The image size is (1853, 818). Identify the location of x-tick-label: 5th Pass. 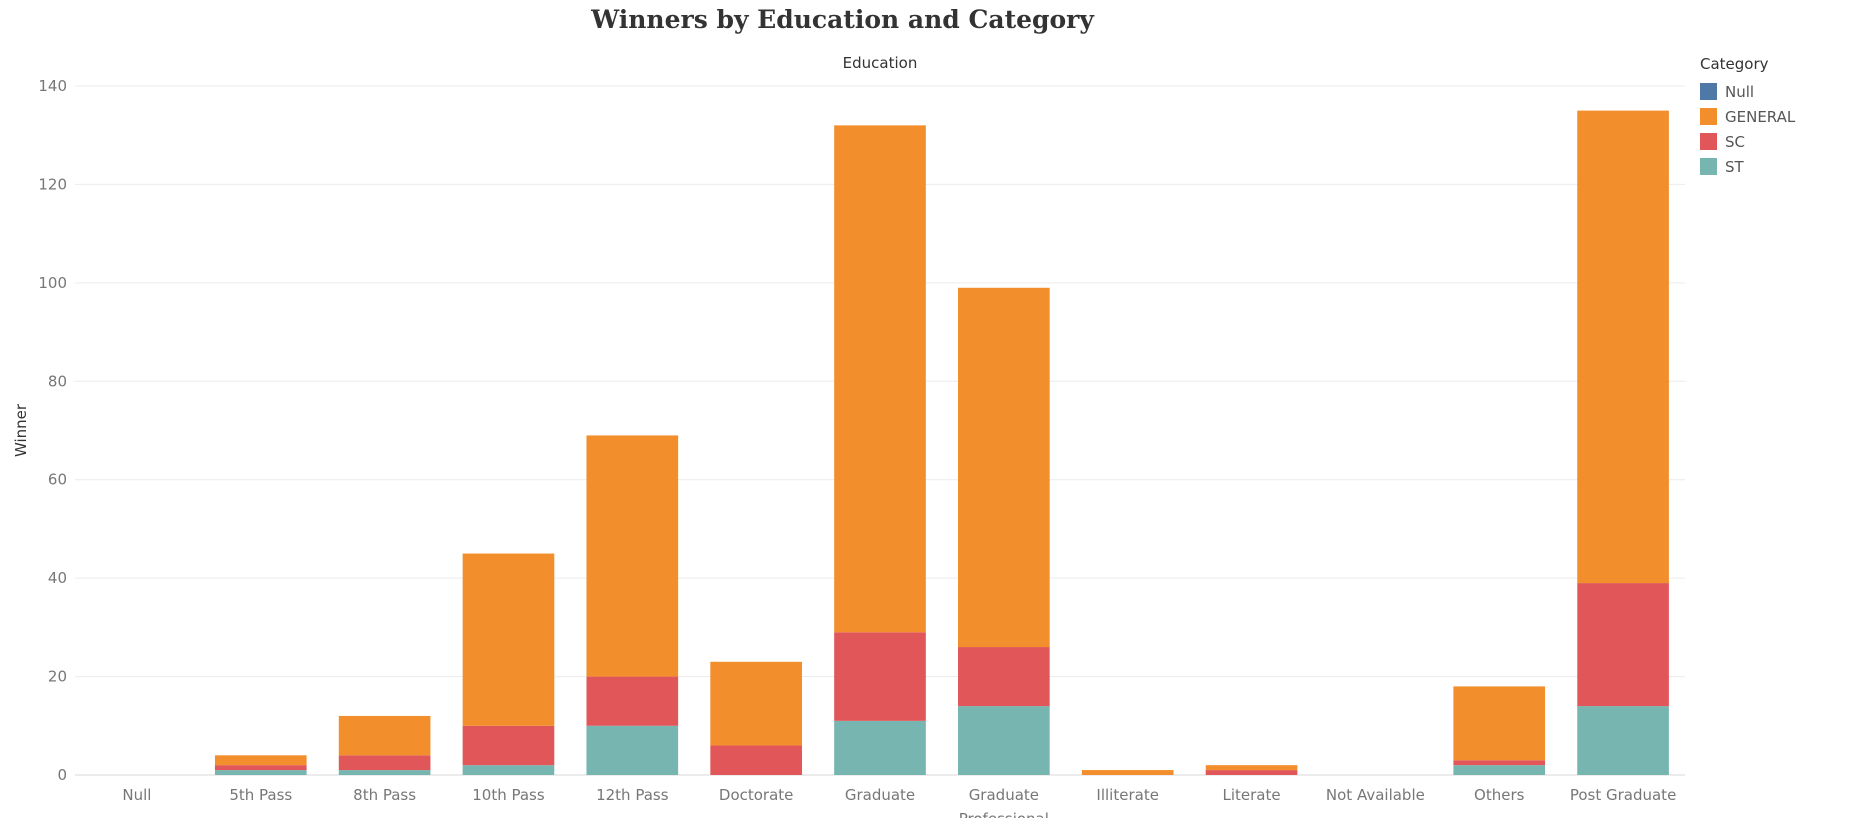
(260, 795).